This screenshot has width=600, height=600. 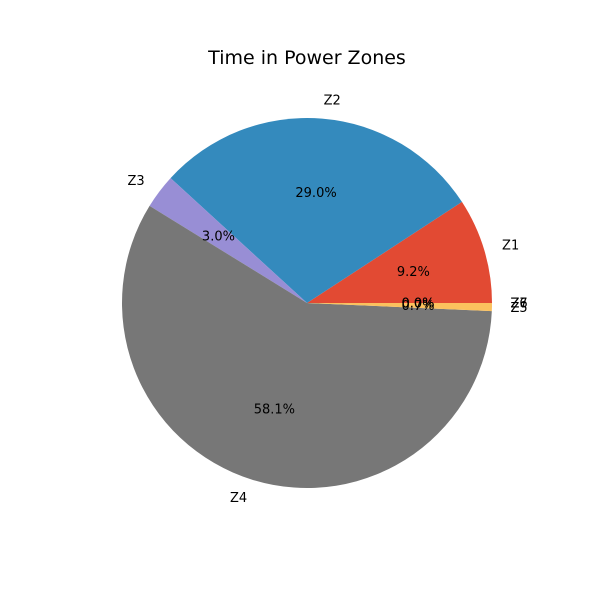 What do you see at coordinates (218, 237) in the screenshot?
I see `slice-pct-z3: 3.0%` at bounding box center [218, 237].